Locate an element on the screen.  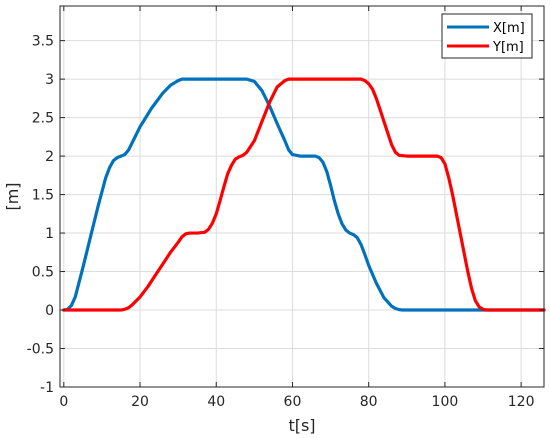
x-tick-label: 60 is located at coordinates (293, 402).